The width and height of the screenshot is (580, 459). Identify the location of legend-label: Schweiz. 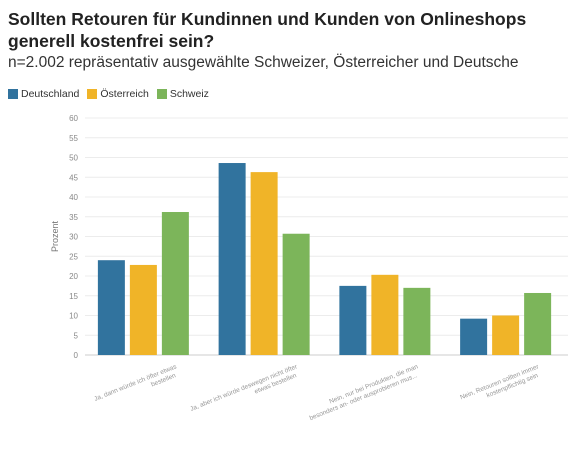
(189, 94).